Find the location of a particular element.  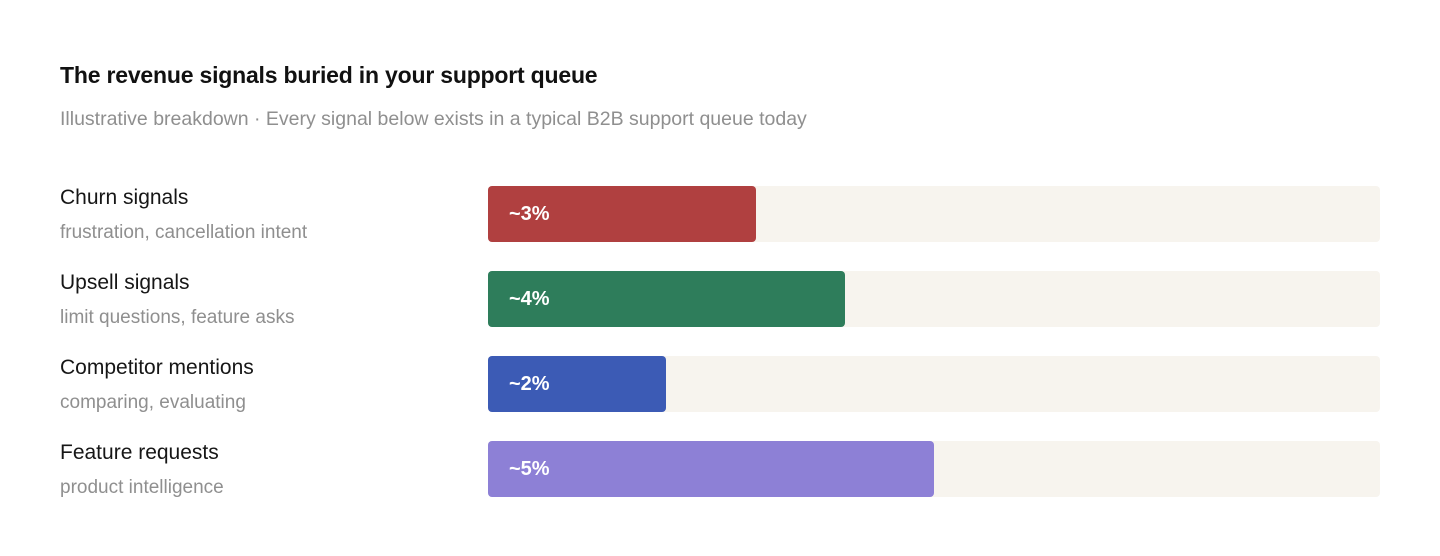

category-label: Churn signals is located at coordinates (124, 197).